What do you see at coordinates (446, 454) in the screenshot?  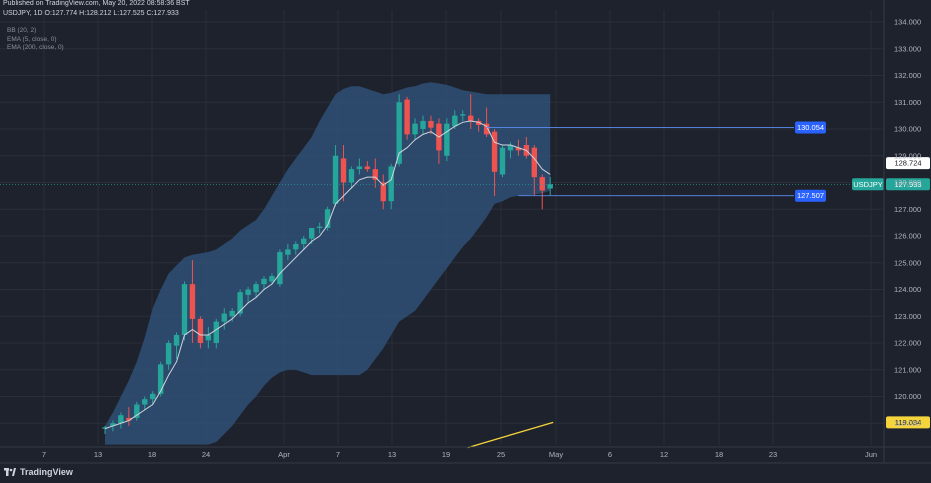 I see `time-tick: 19` at bounding box center [446, 454].